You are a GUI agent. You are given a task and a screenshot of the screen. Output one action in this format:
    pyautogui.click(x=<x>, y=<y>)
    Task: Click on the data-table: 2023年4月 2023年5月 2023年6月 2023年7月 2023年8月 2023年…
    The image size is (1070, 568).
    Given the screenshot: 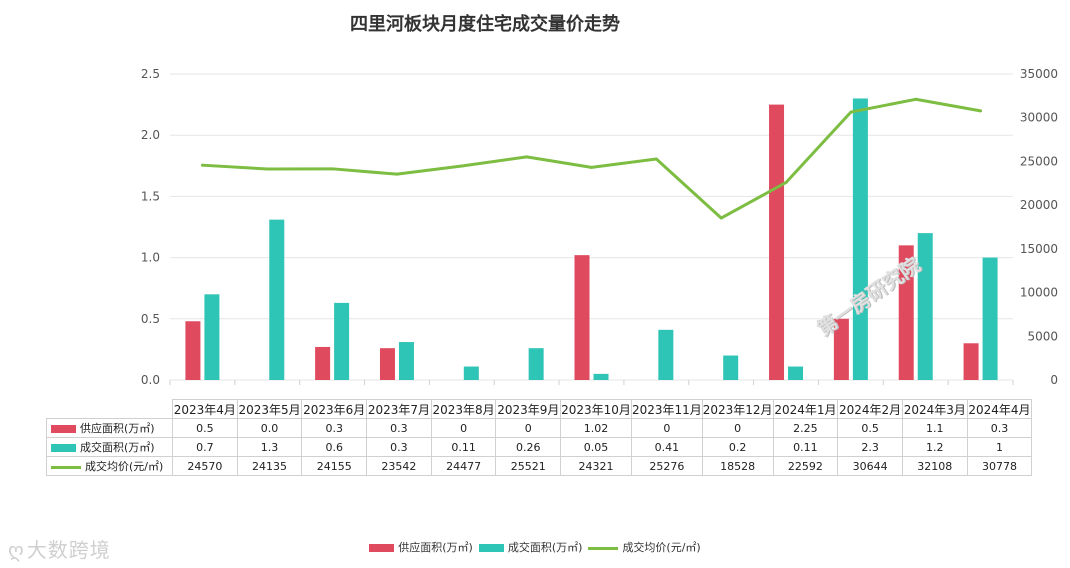 What is the action you would take?
    pyautogui.click(x=539, y=437)
    